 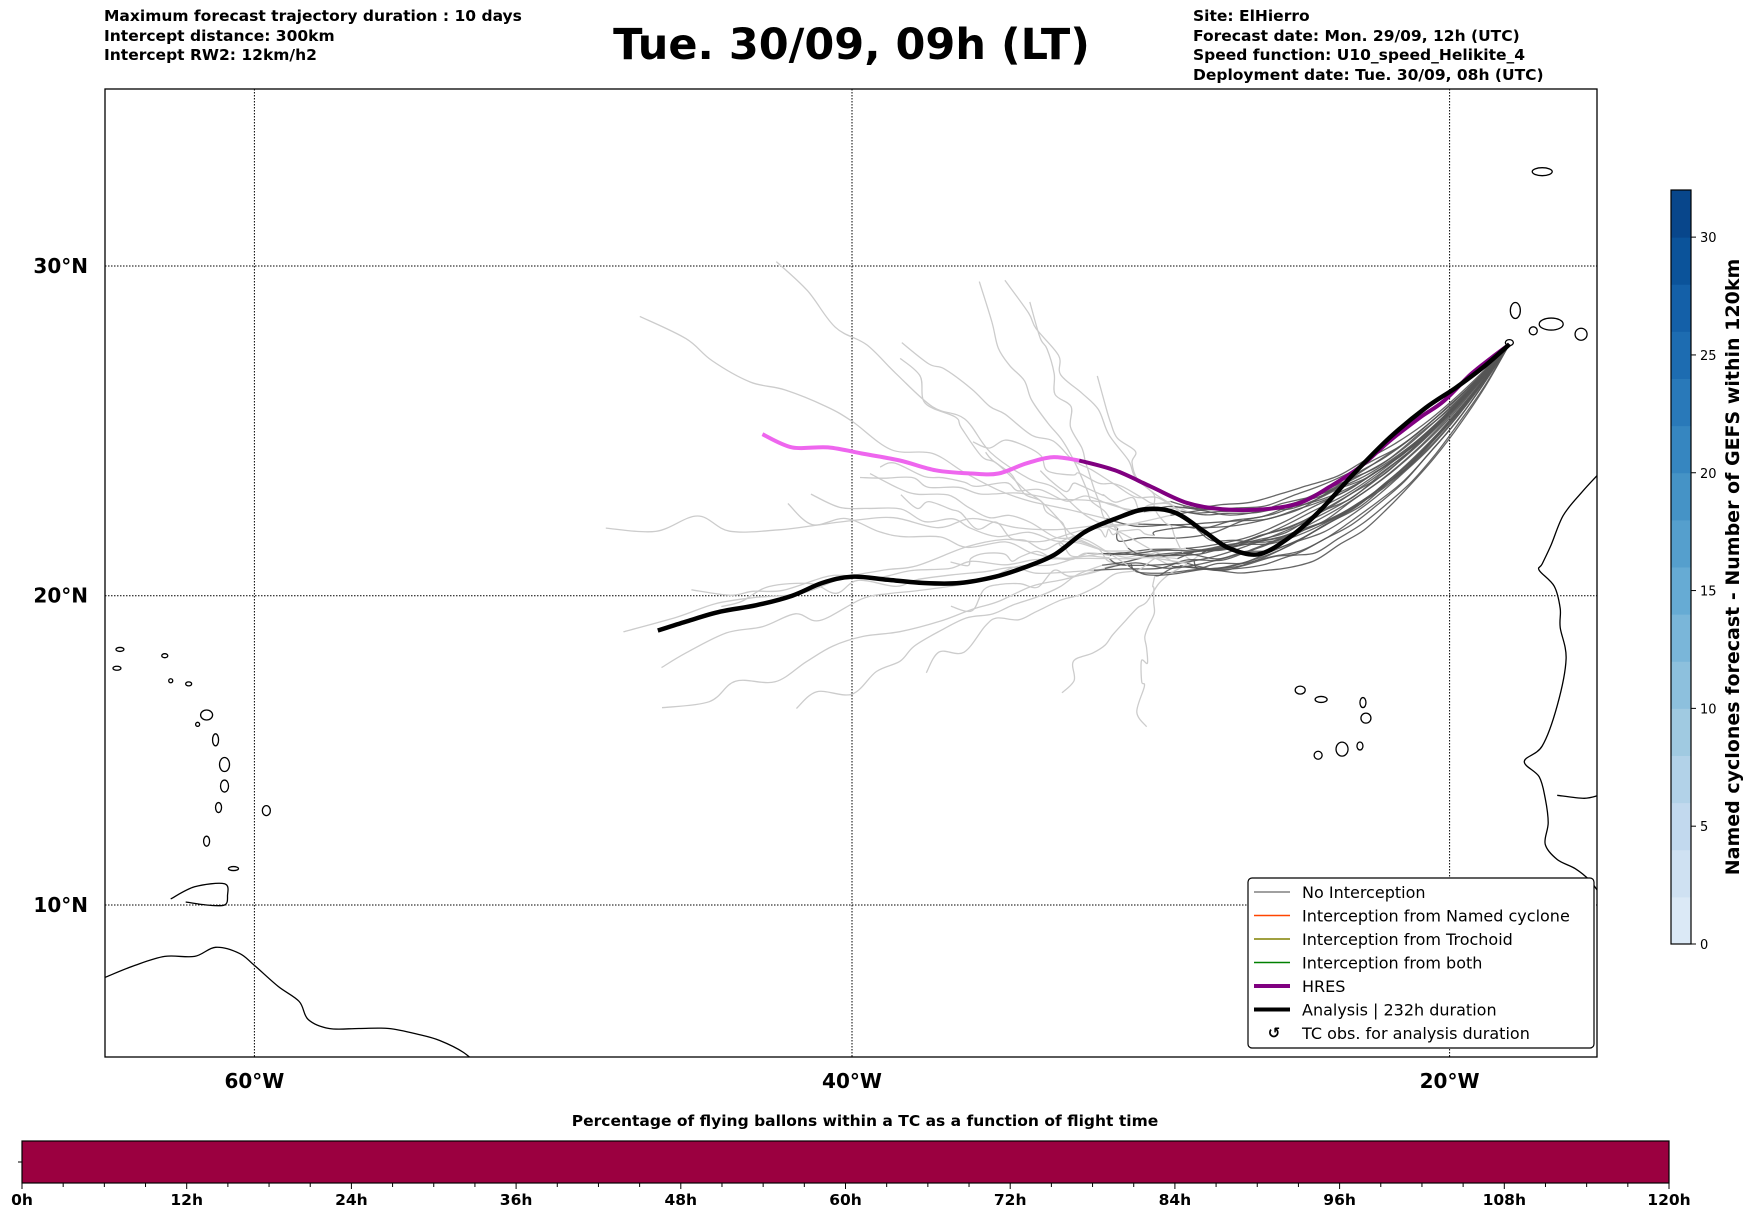 What do you see at coordinates (254, 1081) in the screenshot?
I see `x-tick-label: 60°W` at bounding box center [254, 1081].